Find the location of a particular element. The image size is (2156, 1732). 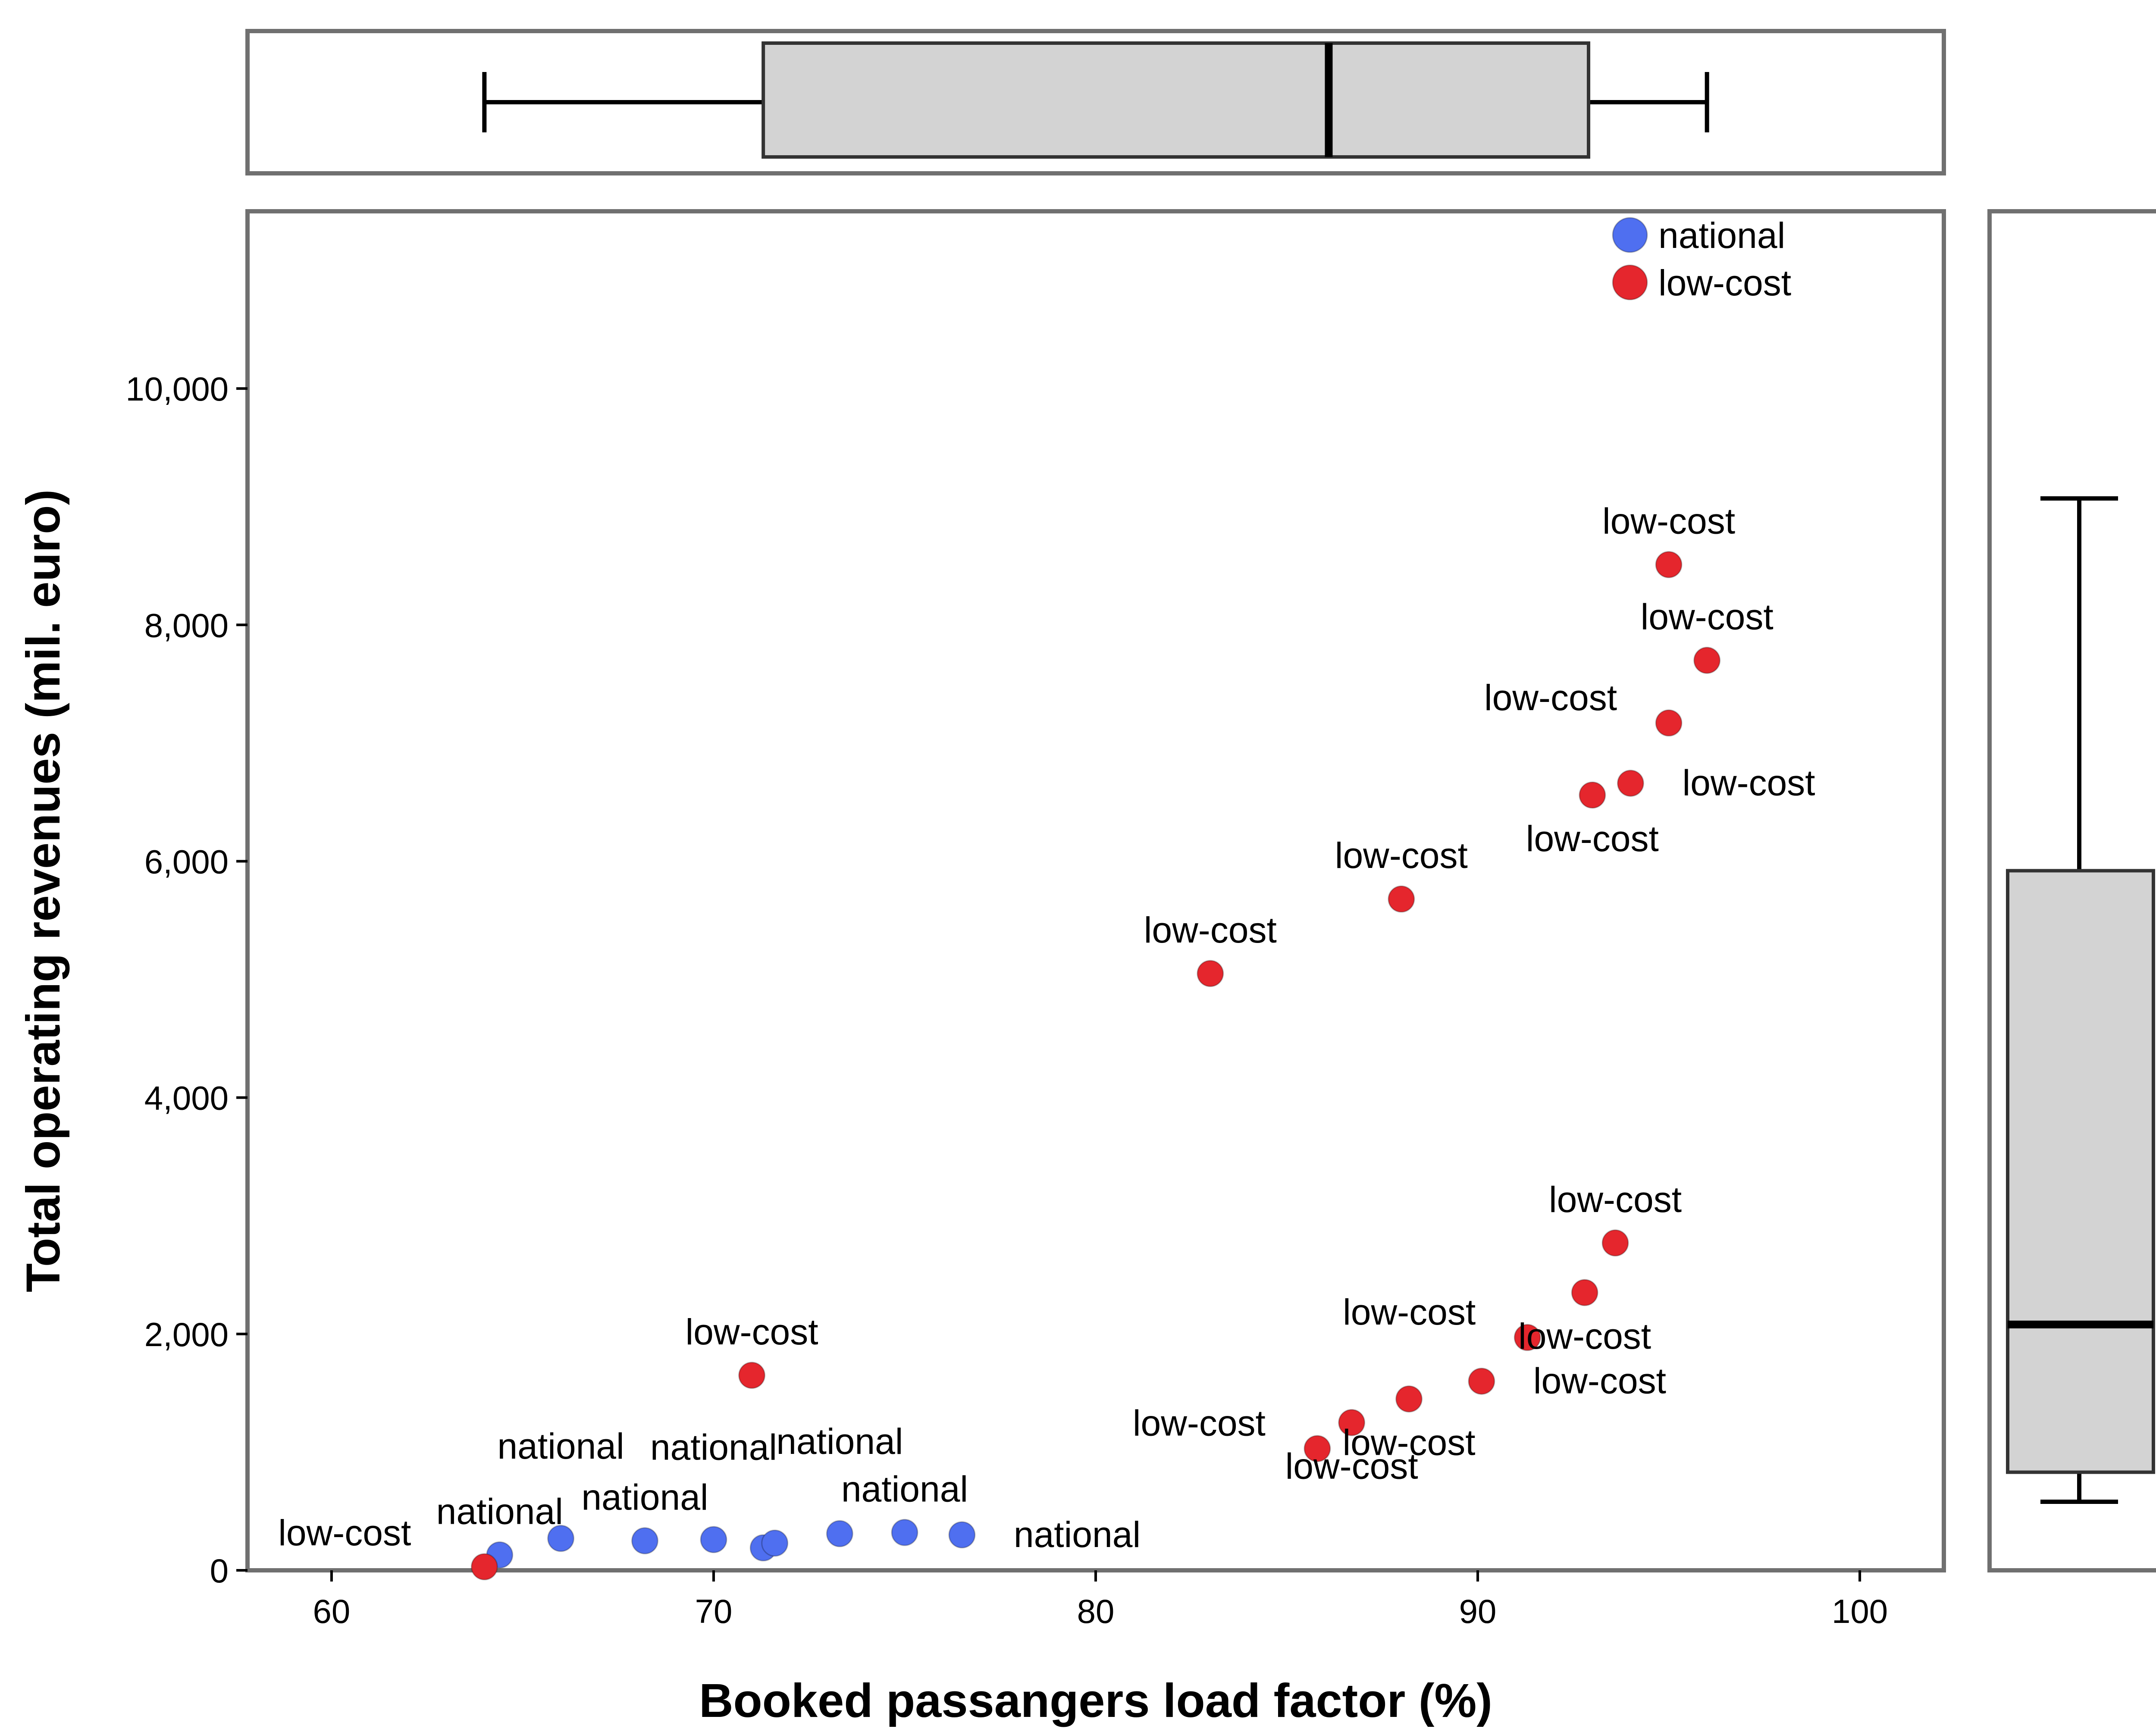

x-tick-label: 70 is located at coordinates (714, 1611).